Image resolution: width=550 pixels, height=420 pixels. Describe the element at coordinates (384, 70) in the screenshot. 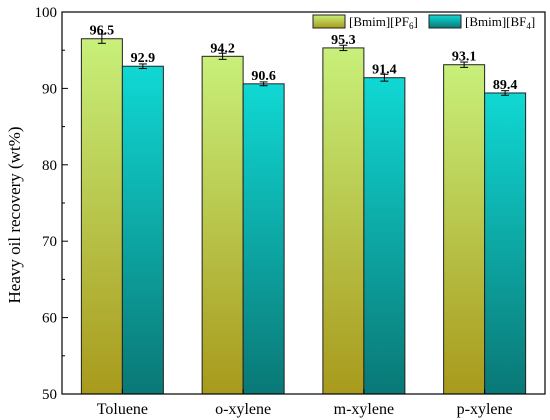

I see `data-label-m-xylene-series-1: 91.4` at that location.